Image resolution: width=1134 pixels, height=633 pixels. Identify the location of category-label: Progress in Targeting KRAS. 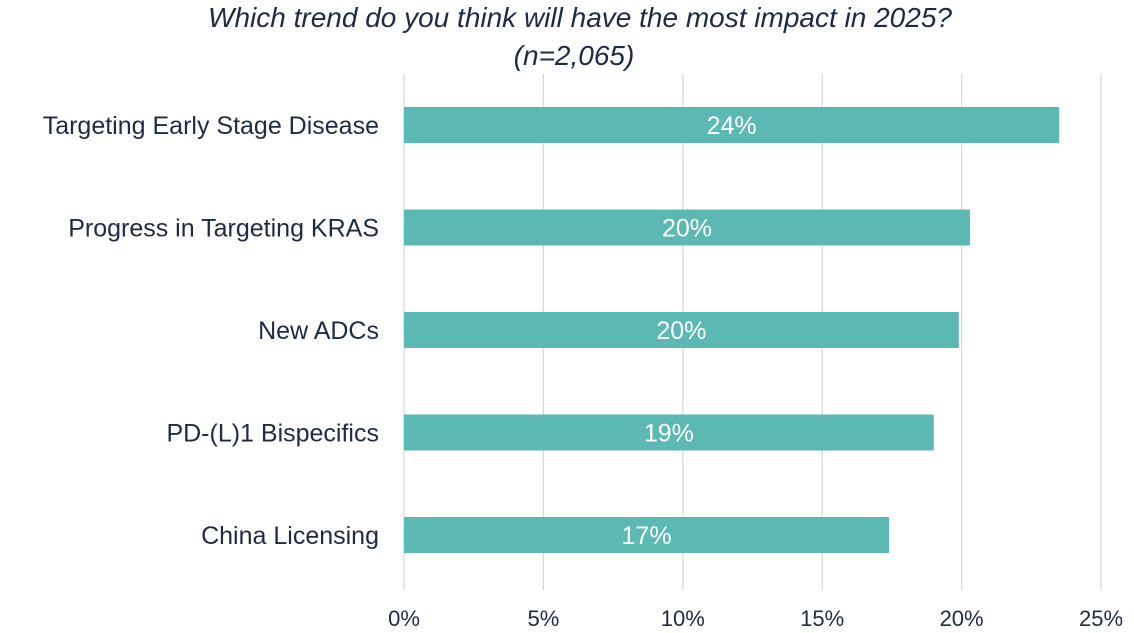
(223, 229).